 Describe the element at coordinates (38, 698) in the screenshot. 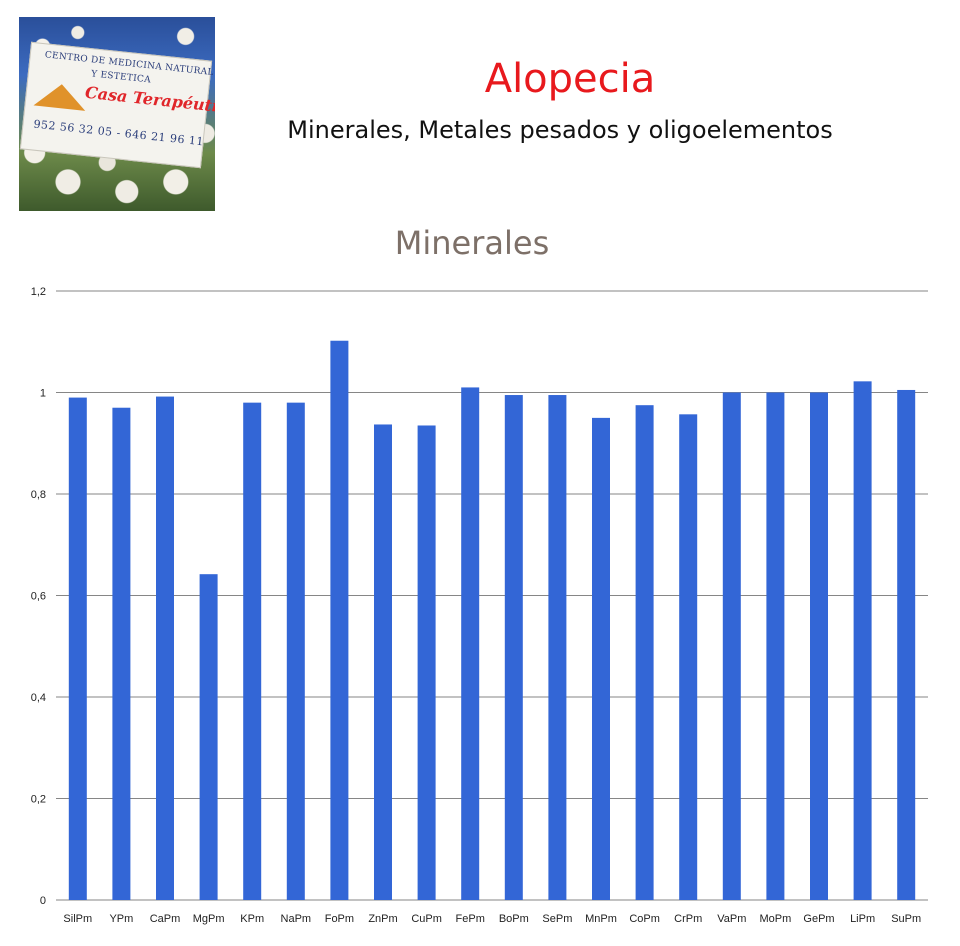

I see `y-tick-label: 0,4` at that location.